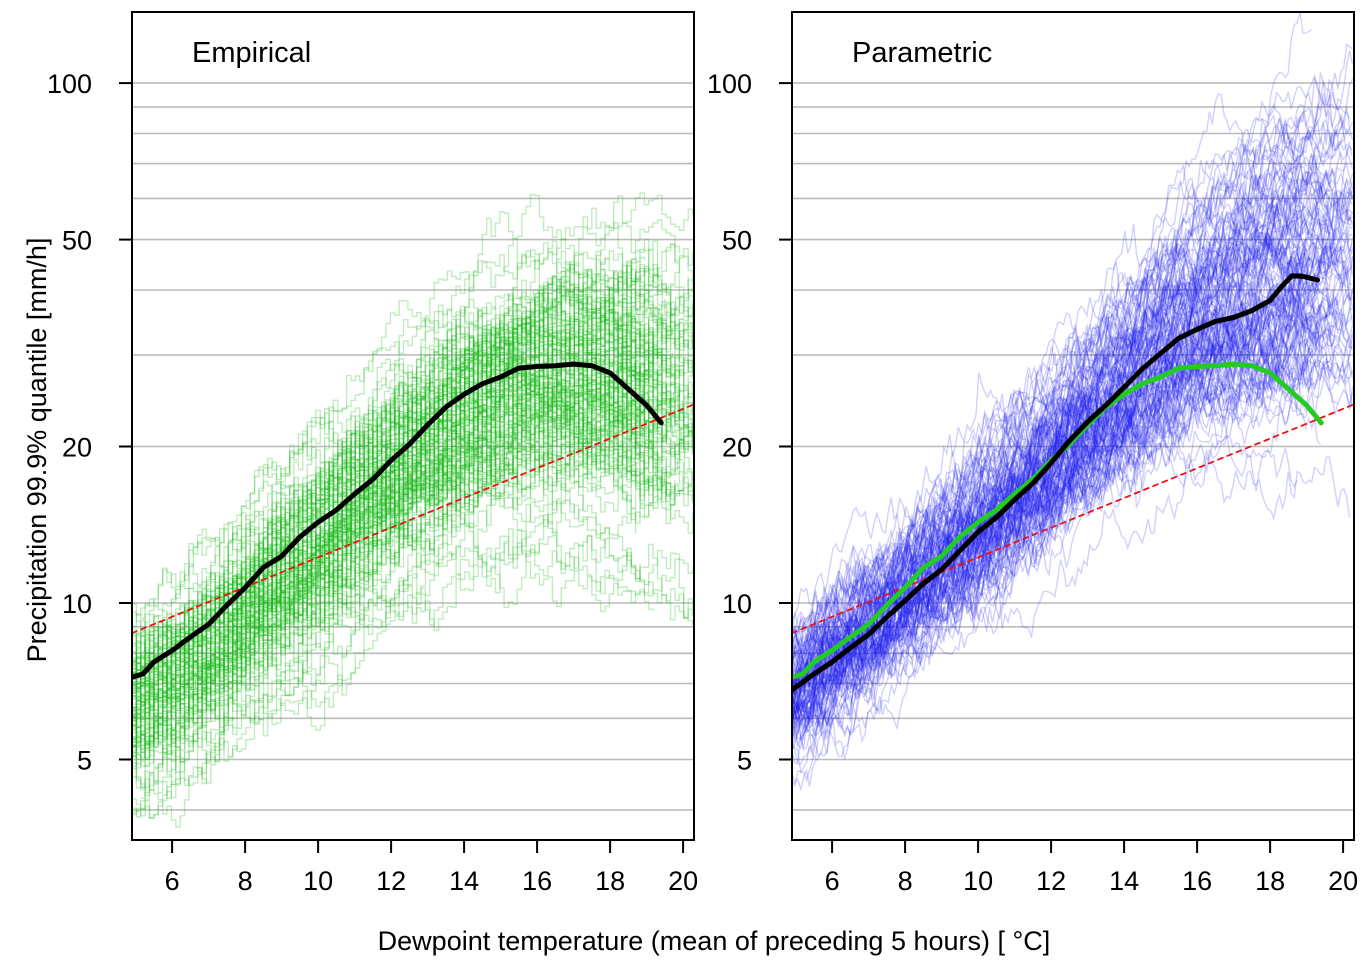 The width and height of the screenshot is (1370, 969). What do you see at coordinates (77, 604) in the screenshot?
I see `empirical-y-tick-label: 10` at bounding box center [77, 604].